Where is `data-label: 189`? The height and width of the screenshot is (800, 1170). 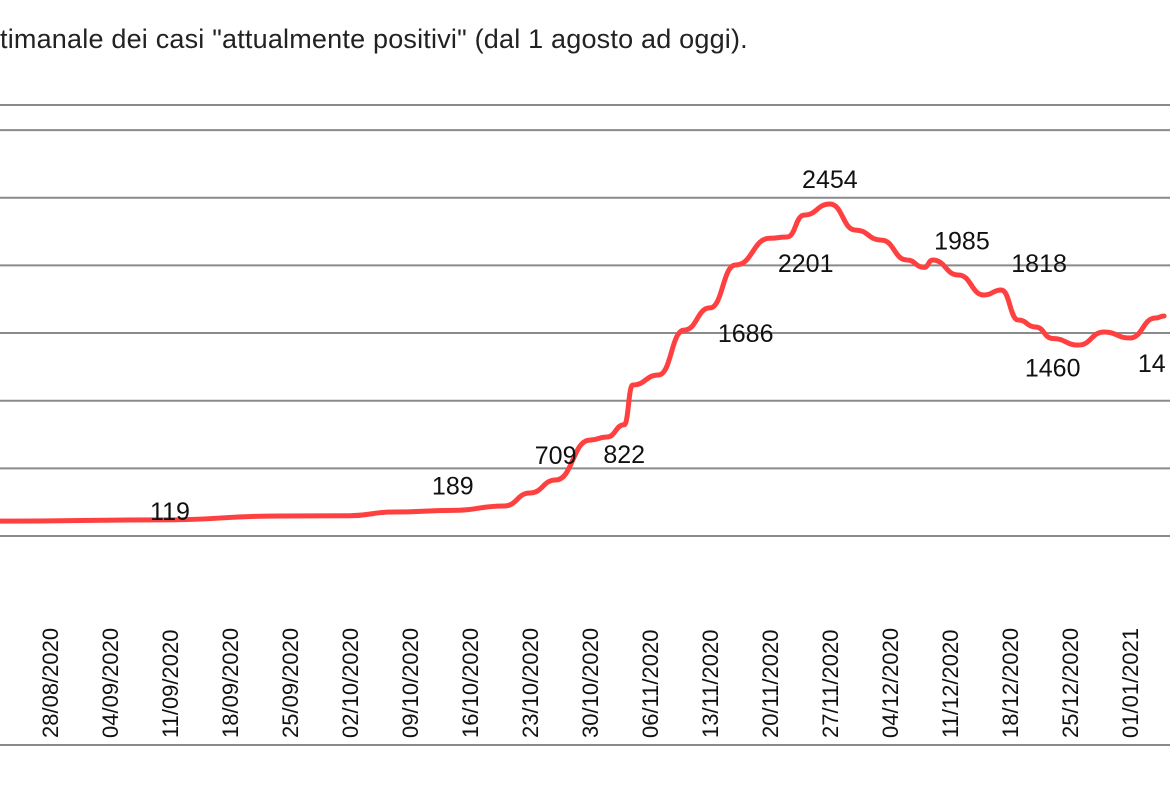 data-label: 189 is located at coordinates (453, 486).